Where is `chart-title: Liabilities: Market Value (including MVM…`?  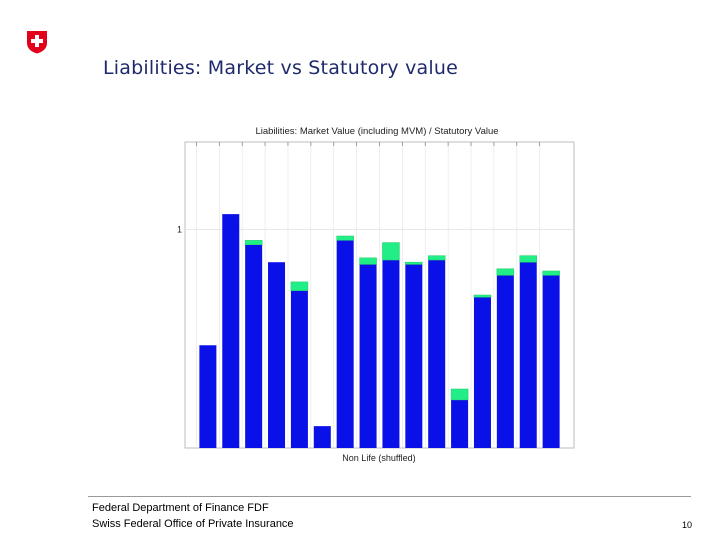 chart-title: Liabilities: Market Value (including MVM… is located at coordinates (376, 131).